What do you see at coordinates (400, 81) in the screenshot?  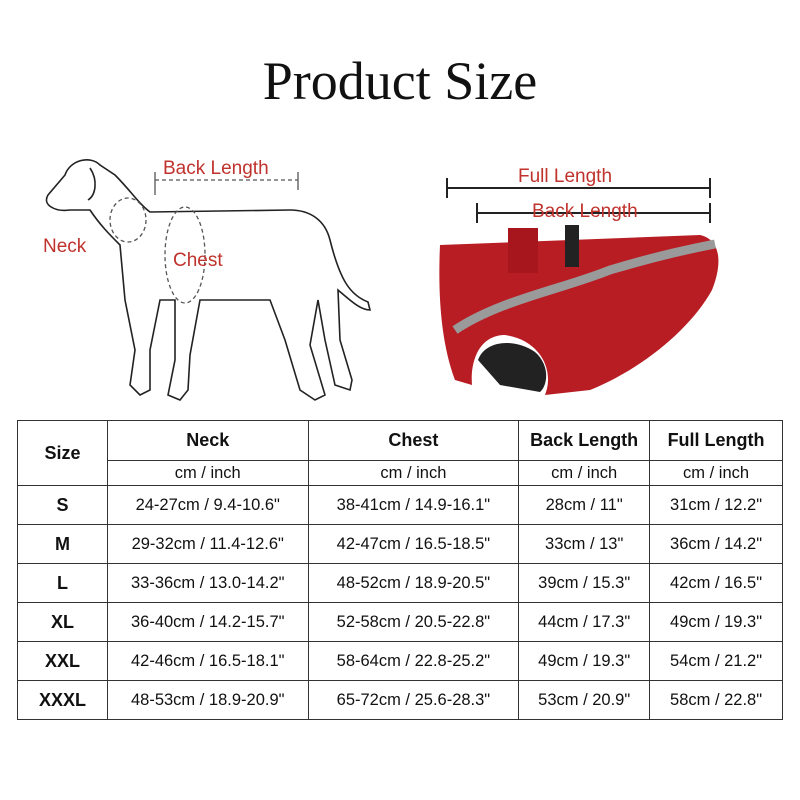 I see `title: Product Size` at bounding box center [400, 81].